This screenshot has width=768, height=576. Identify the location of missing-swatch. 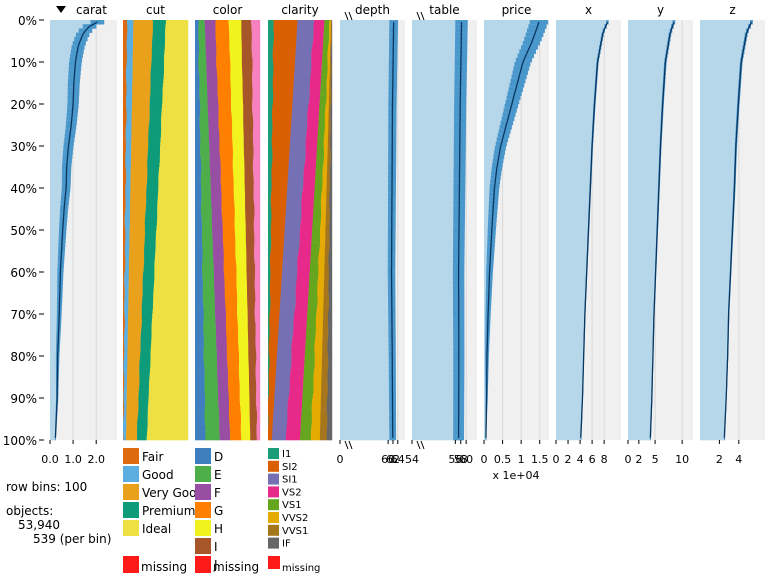
(203, 564).